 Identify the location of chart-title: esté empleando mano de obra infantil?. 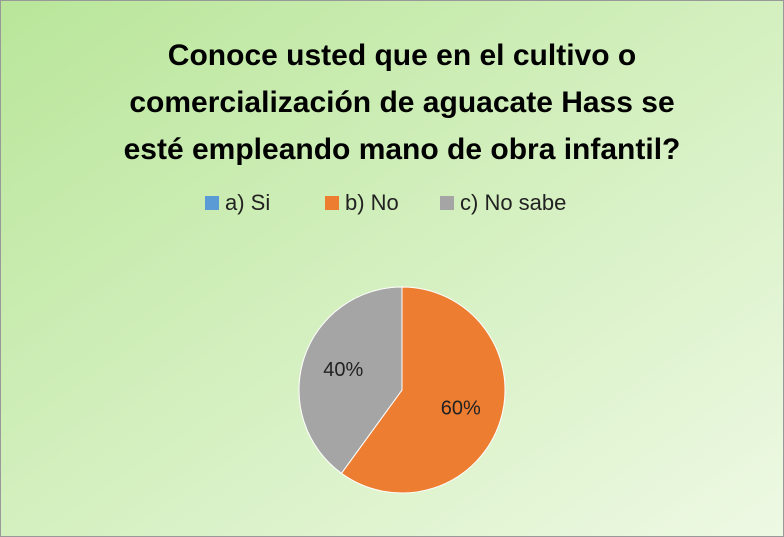
(402, 149).